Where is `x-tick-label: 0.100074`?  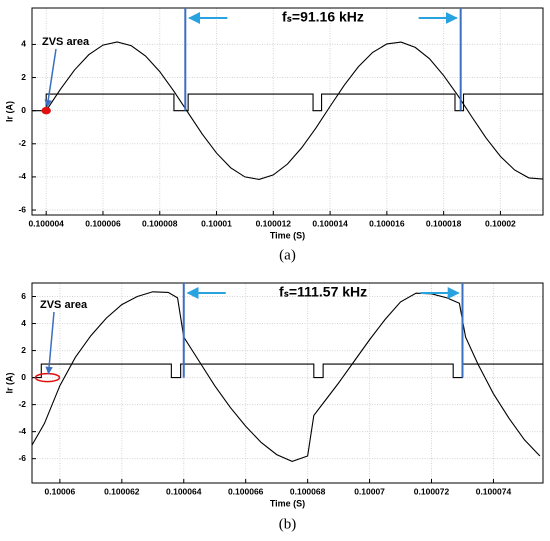 x-tick-label: 0.100074 is located at coordinates (494, 491).